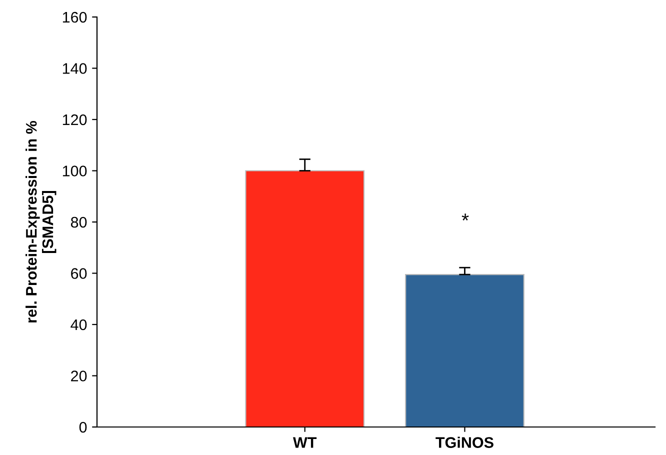 Image resolution: width=666 pixels, height=455 pixels. I want to click on y-tick-label: 60, so click(79, 273).